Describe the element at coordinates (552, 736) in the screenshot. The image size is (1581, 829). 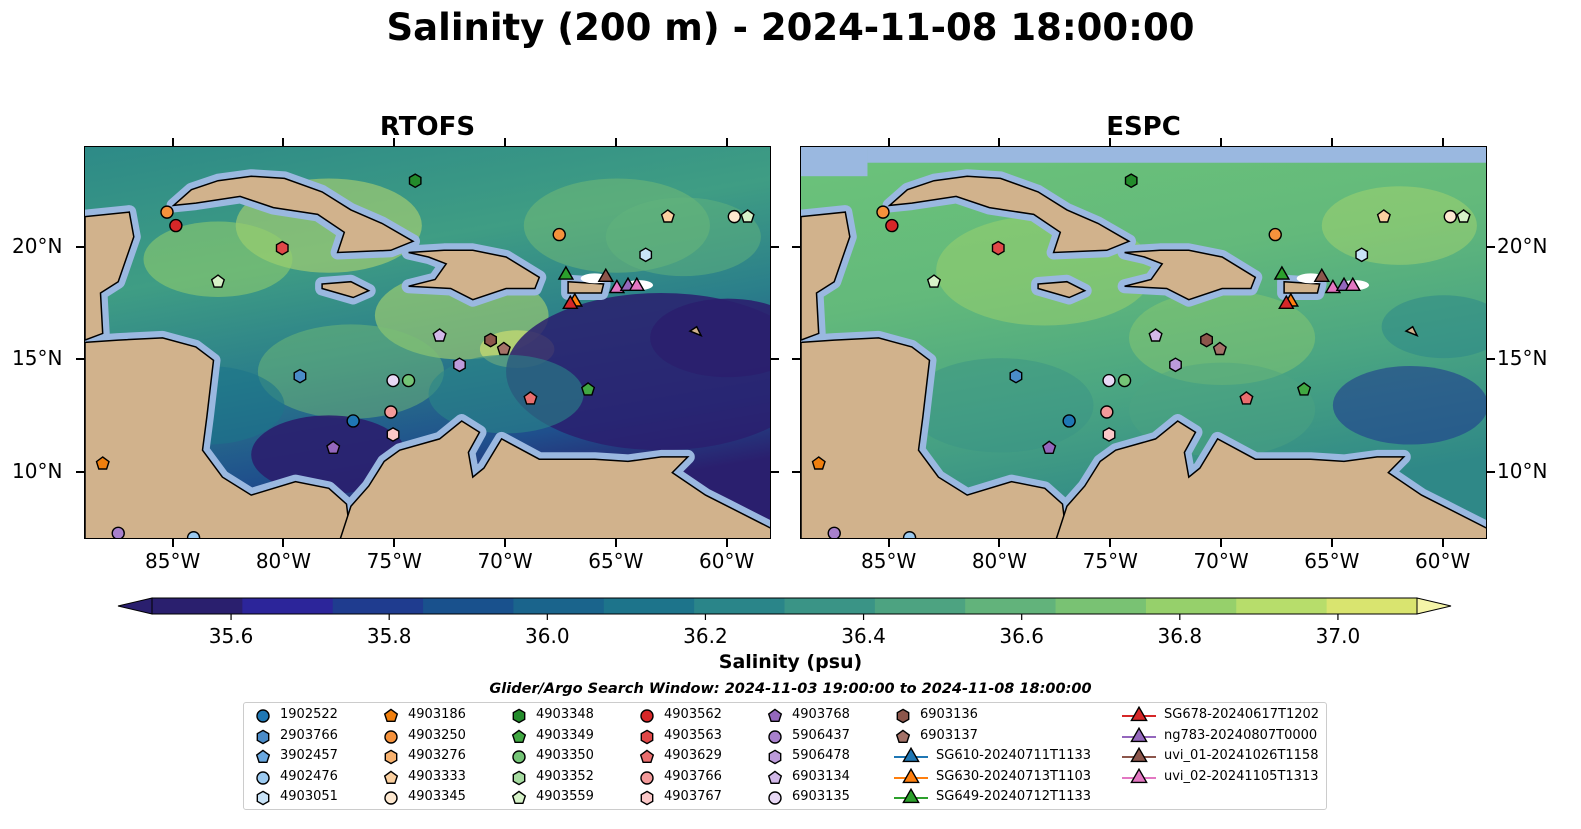
I see `legend-item: 4903349` at that location.